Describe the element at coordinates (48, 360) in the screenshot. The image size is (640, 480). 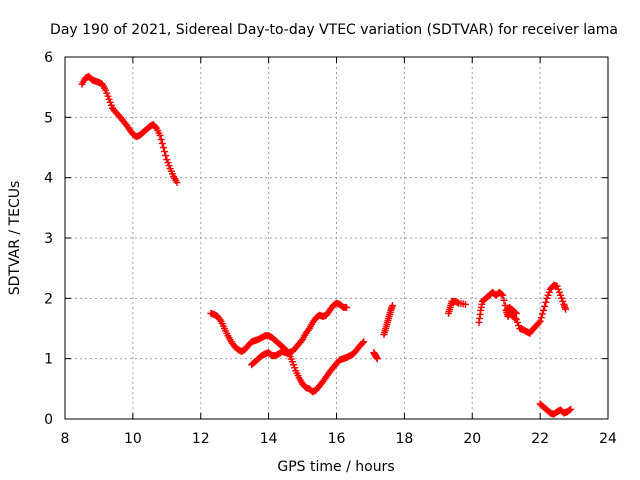
I see `y-tick-label: 1` at that location.